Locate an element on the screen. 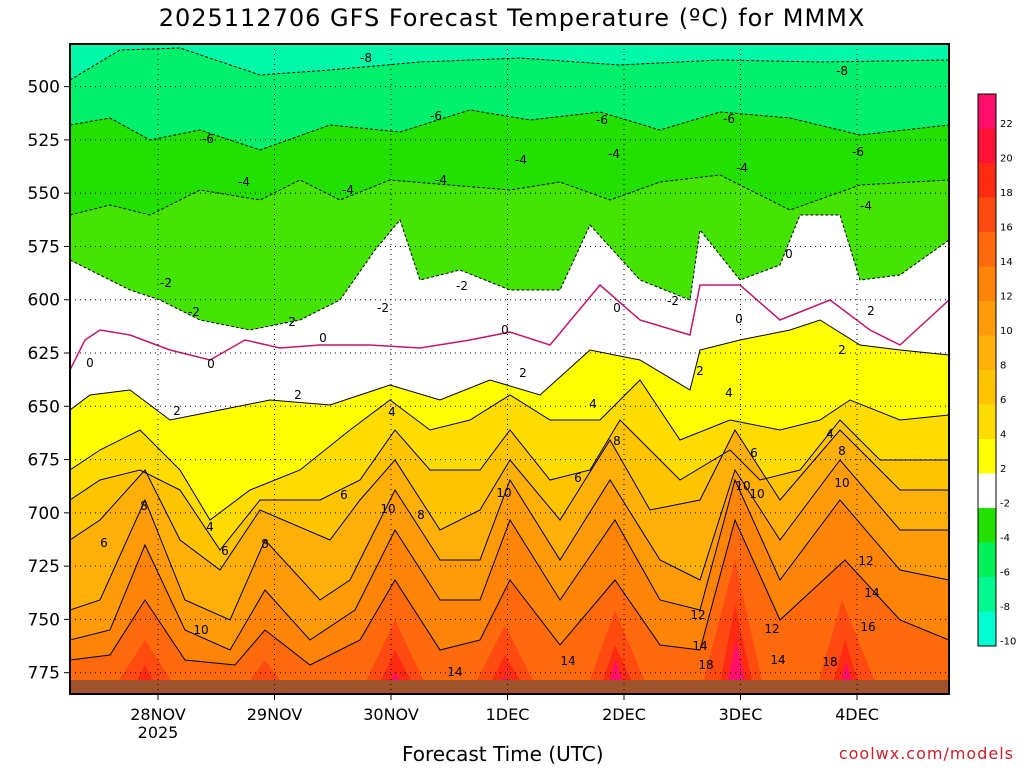 The image size is (1024, 768). x-tick-label: 28NOV is located at coordinates (158, 714).